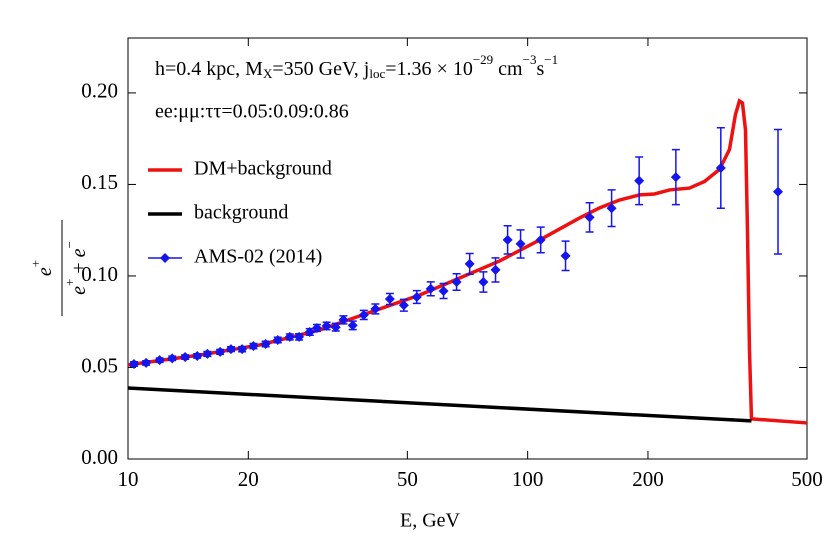 Image resolution: width=830 pixels, height=540 pixels. What do you see at coordinates (42, 268) in the screenshot?
I see `y-label-numerator: e+` at bounding box center [42, 268].